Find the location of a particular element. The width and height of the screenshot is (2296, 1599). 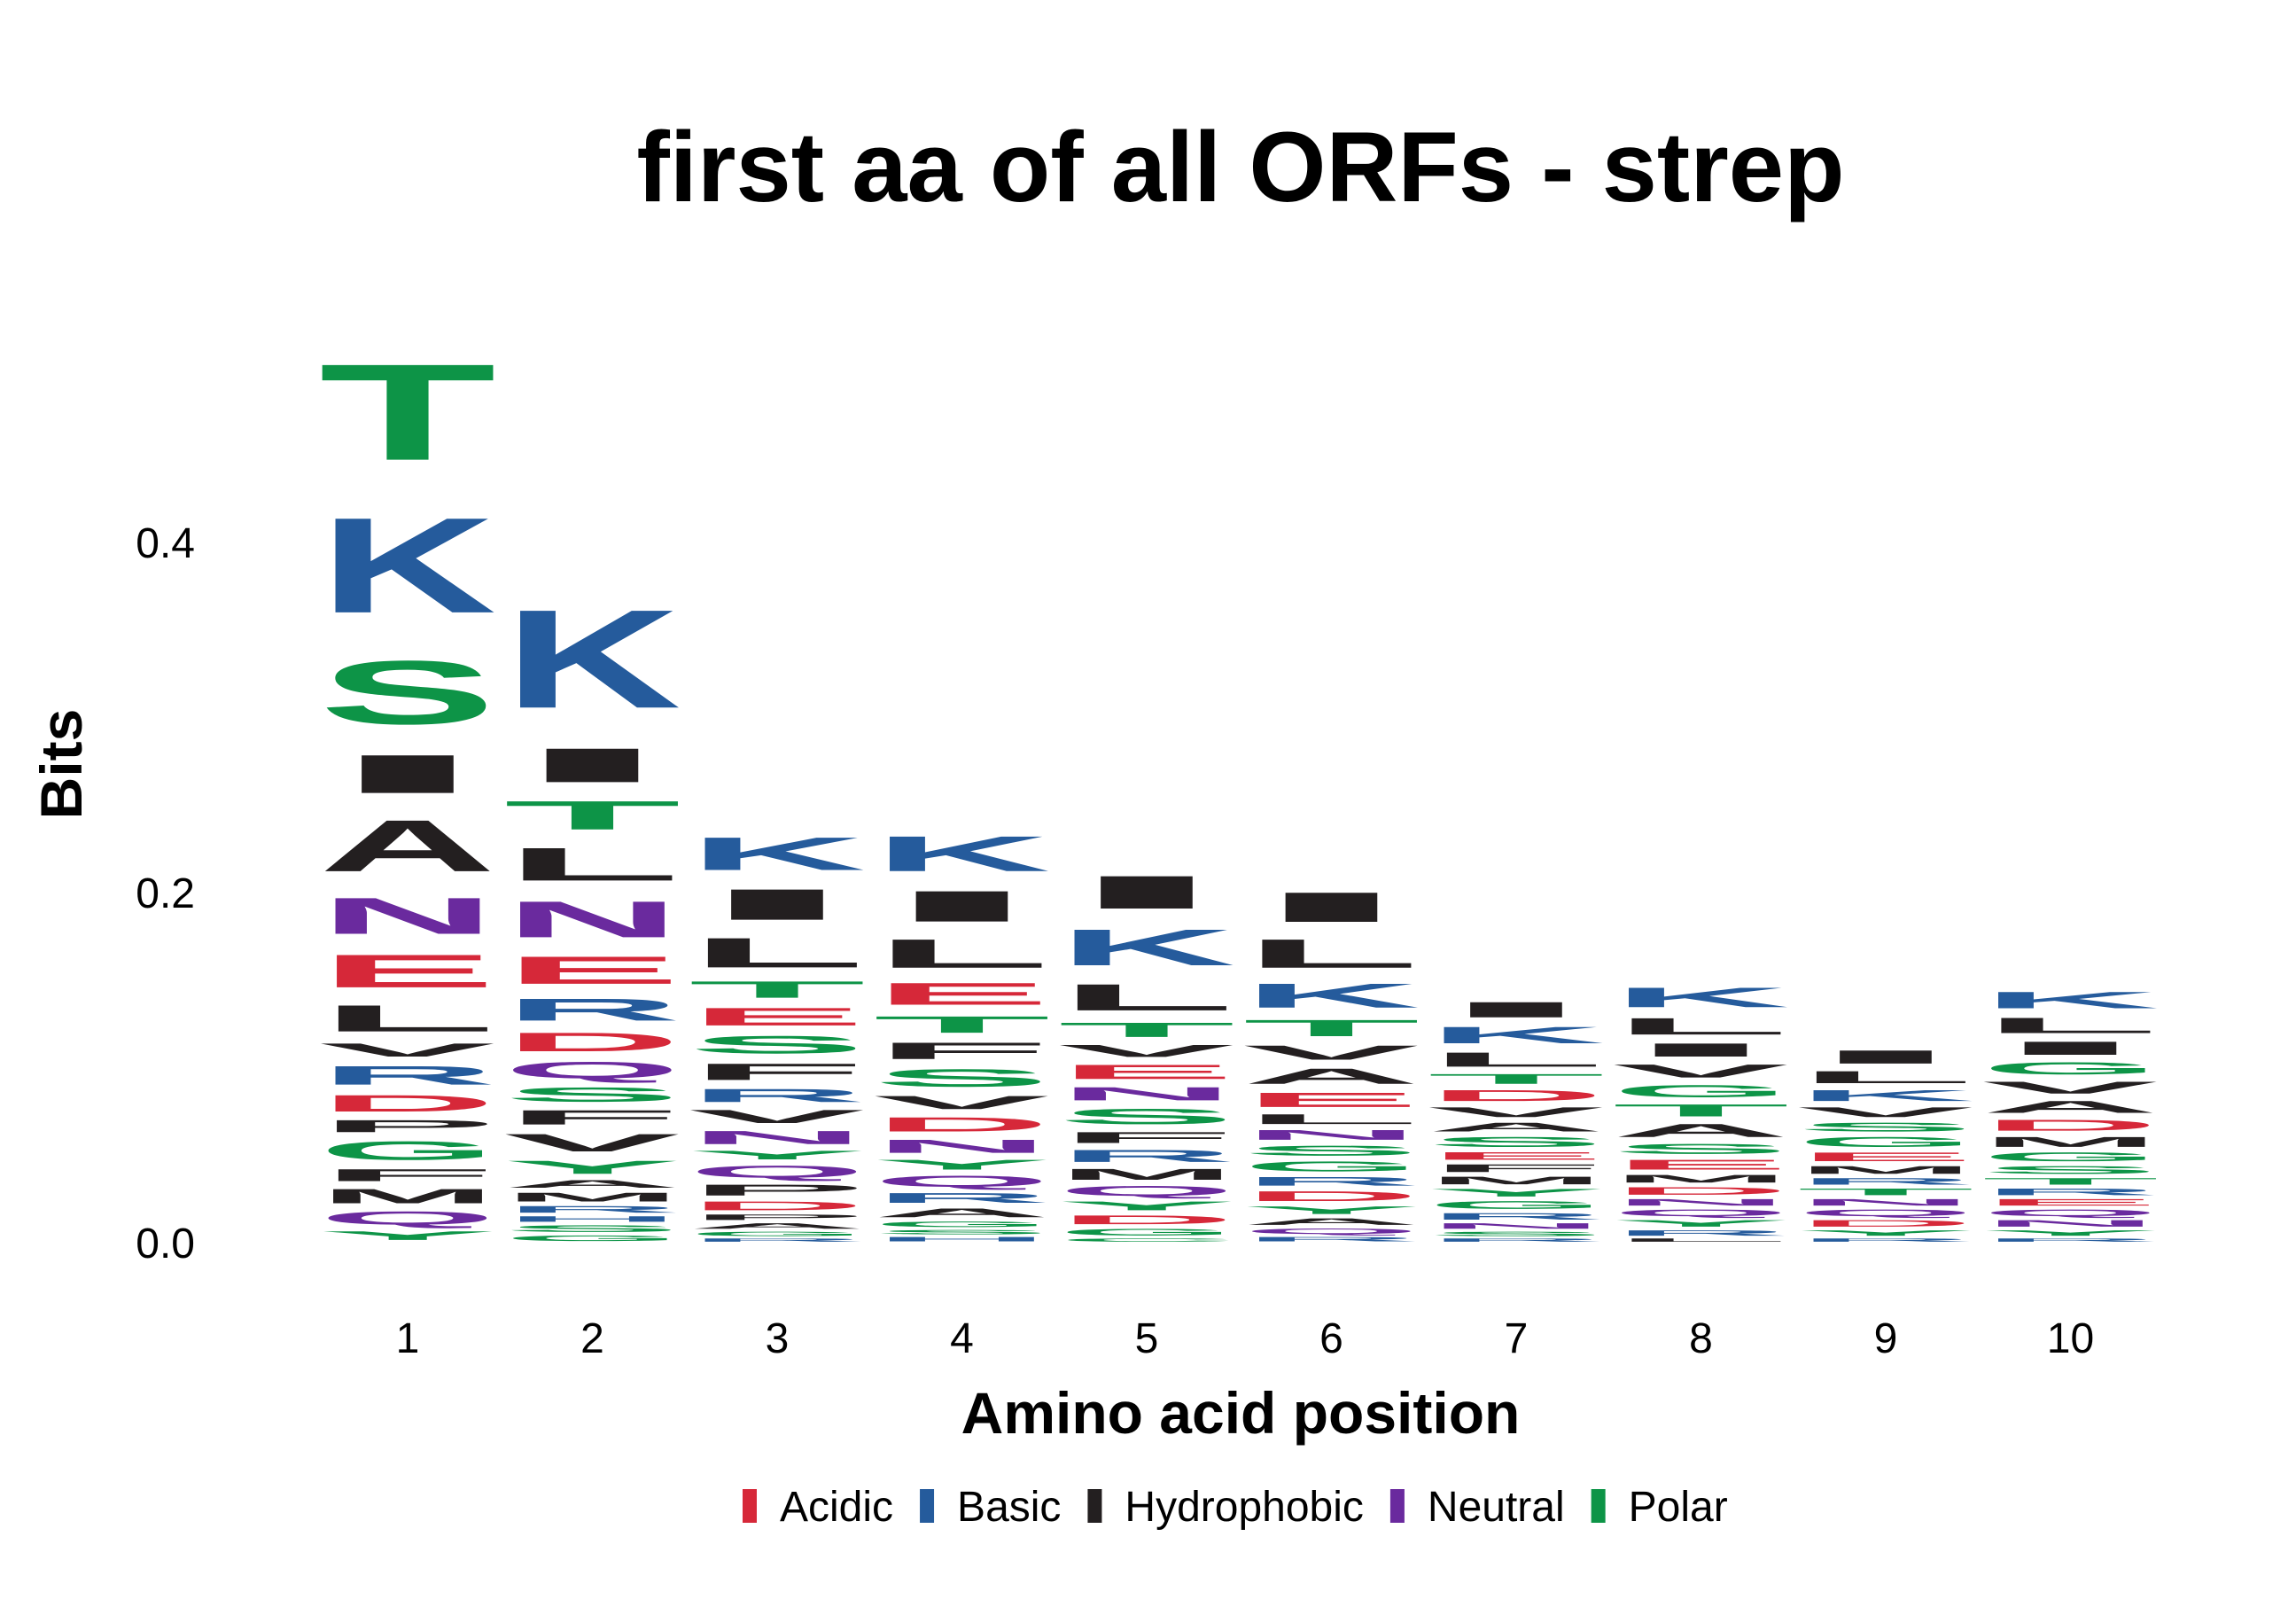

legend-item: Polar is located at coordinates (1659, 1507).